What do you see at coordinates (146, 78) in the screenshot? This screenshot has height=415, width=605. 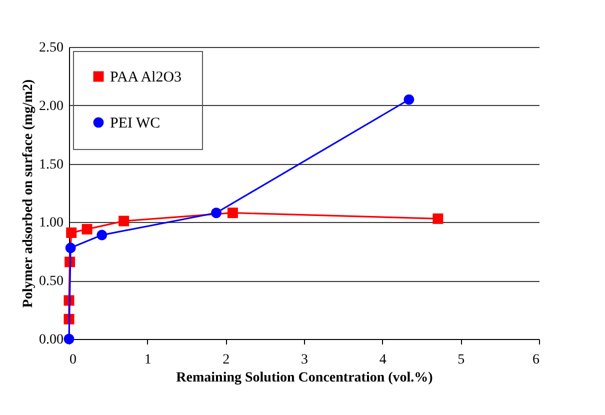 I see `legend-label: PAA Al2O3` at bounding box center [146, 78].